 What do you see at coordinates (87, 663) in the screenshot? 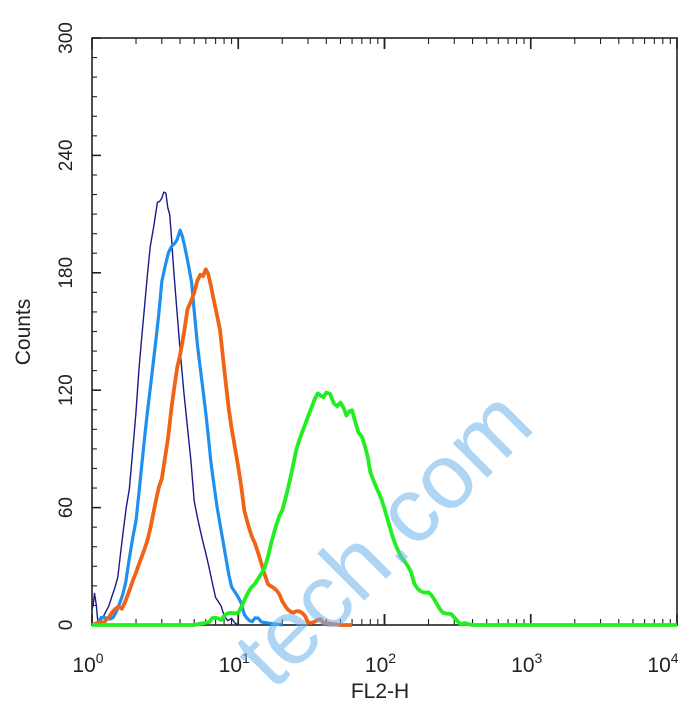
I see `x-tick-label: 10⁰` at bounding box center [87, 663].